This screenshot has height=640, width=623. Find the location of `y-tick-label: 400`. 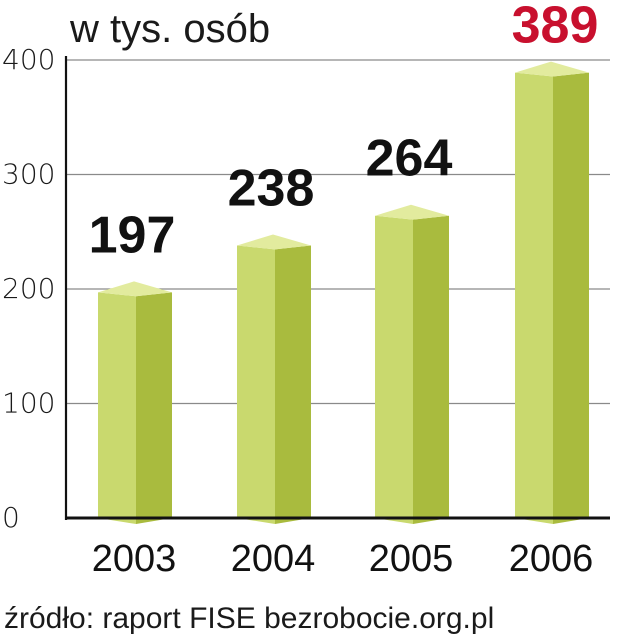

y-tick-label: 400 is located at coordinates (28, 59).